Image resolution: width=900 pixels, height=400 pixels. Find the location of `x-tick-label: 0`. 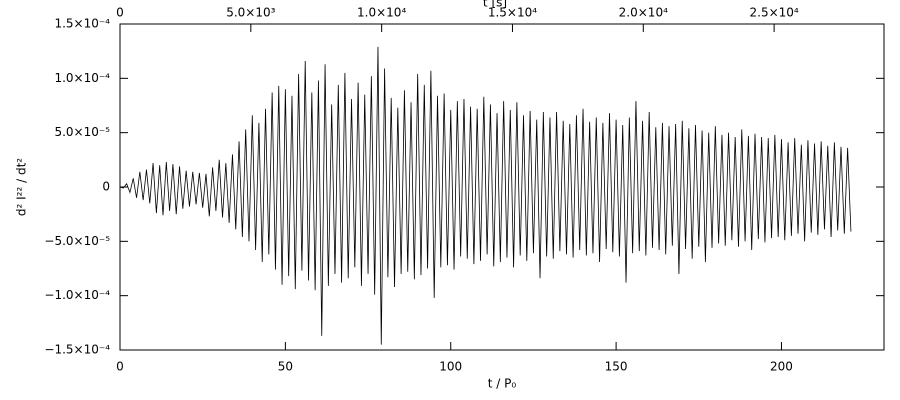

x-tick-label: 0 is located at coordinates (120, 367).